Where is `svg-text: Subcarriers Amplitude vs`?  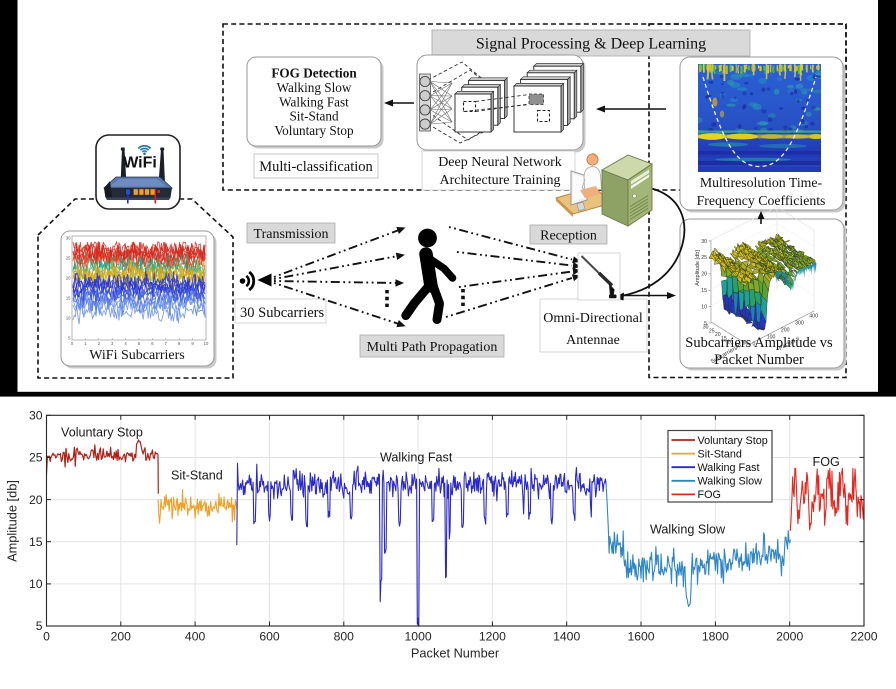 svg-text: Subcarriers Amplitude vs is located at coordinates (759, 343).